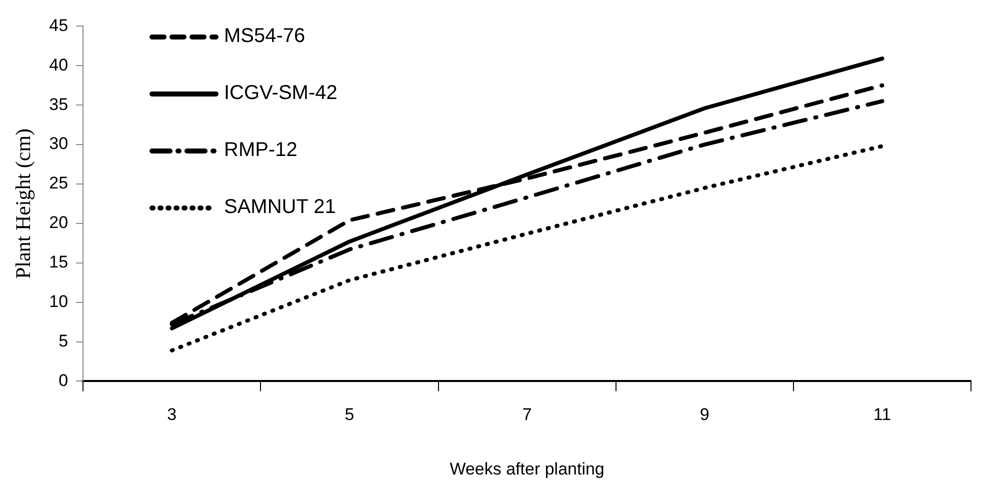 Image resolution: width=989 pixels, height=492 pixels. I want to click on x-tick-label: 3, so click(172, 414).